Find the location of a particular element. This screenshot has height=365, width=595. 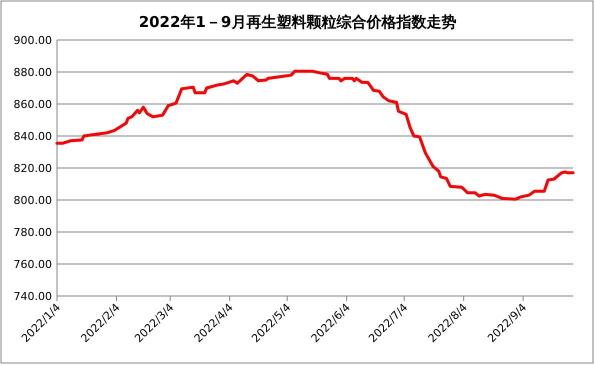

y-tick-label: 780.00 is located at coordinates (33, 232).